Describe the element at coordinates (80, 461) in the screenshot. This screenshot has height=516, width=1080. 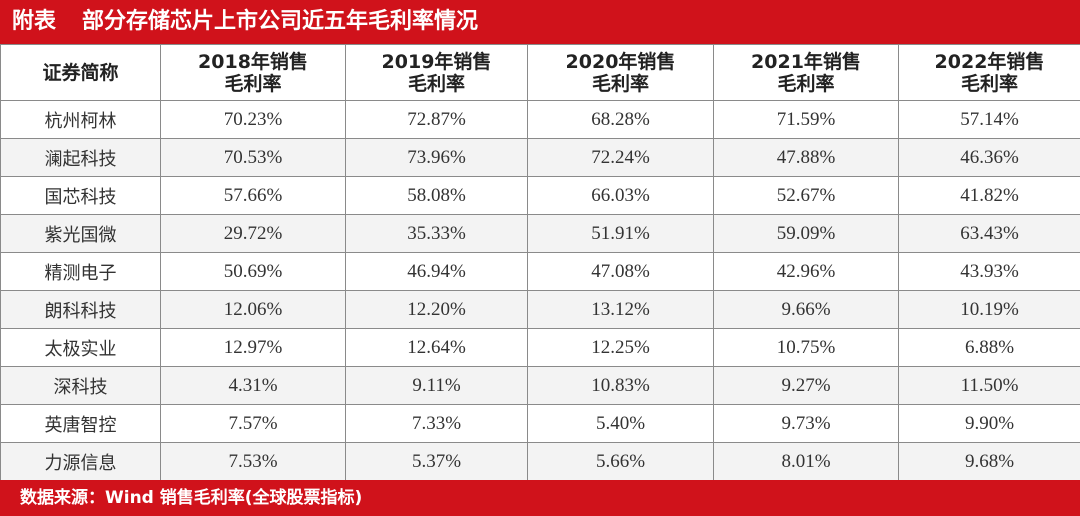
I see `cell-security-name: 力源信息` at that location.